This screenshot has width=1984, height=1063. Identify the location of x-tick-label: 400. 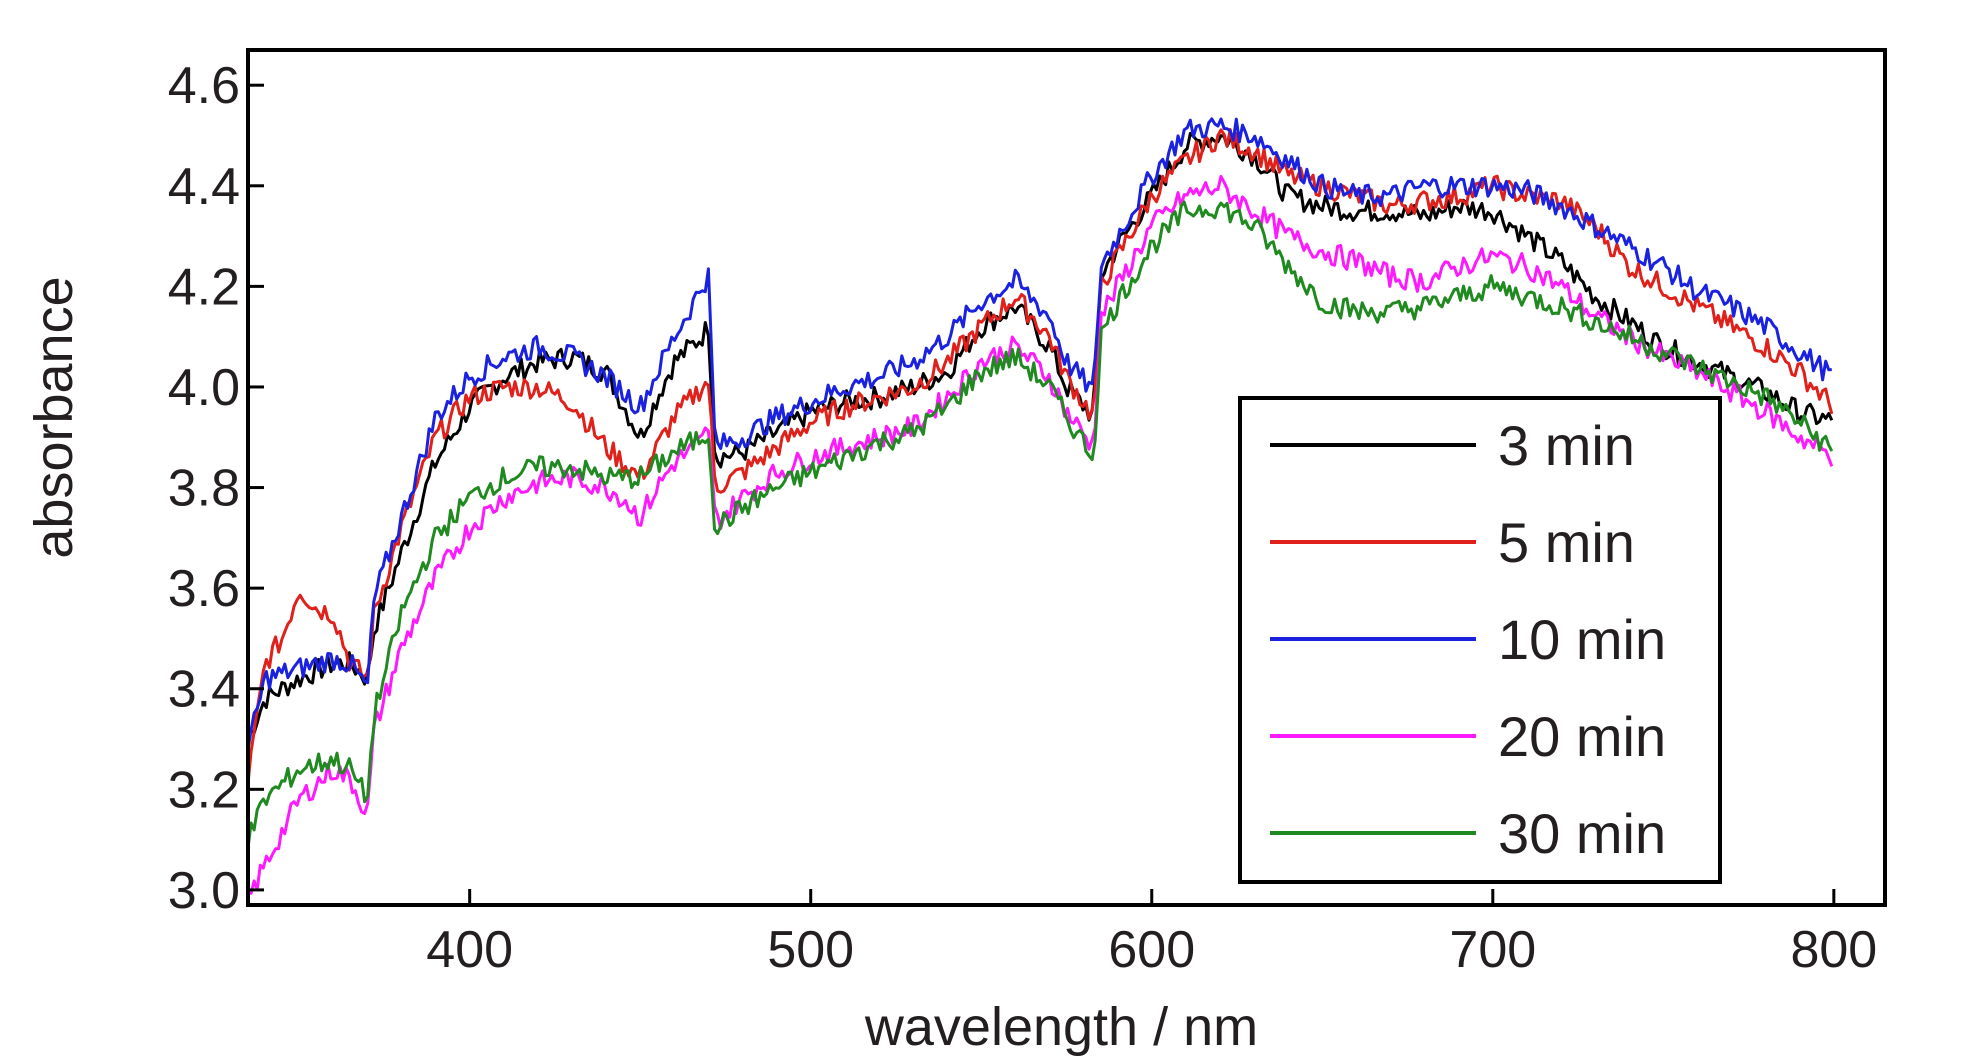
(469, 950).